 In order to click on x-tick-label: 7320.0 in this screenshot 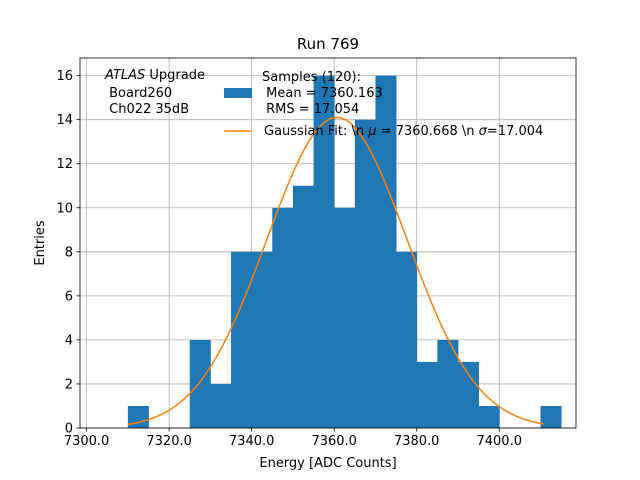, I will do `click(169, 441)`.